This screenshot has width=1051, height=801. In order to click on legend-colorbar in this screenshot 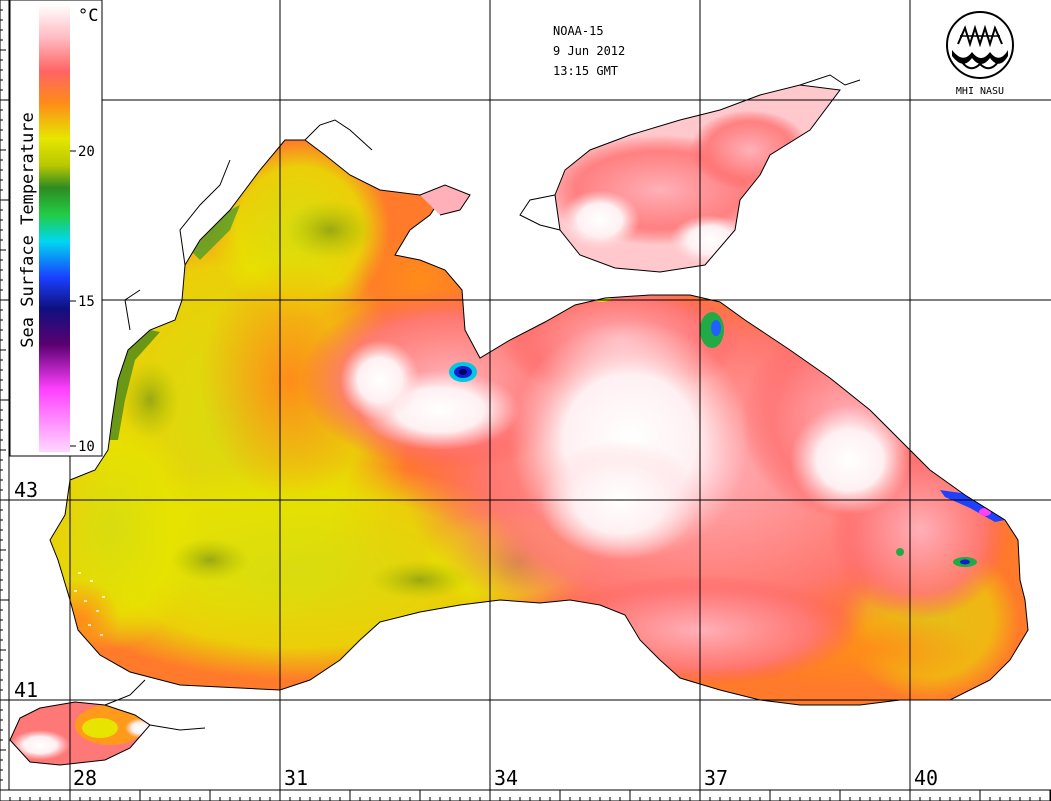, I will do `click(54, 228)`.